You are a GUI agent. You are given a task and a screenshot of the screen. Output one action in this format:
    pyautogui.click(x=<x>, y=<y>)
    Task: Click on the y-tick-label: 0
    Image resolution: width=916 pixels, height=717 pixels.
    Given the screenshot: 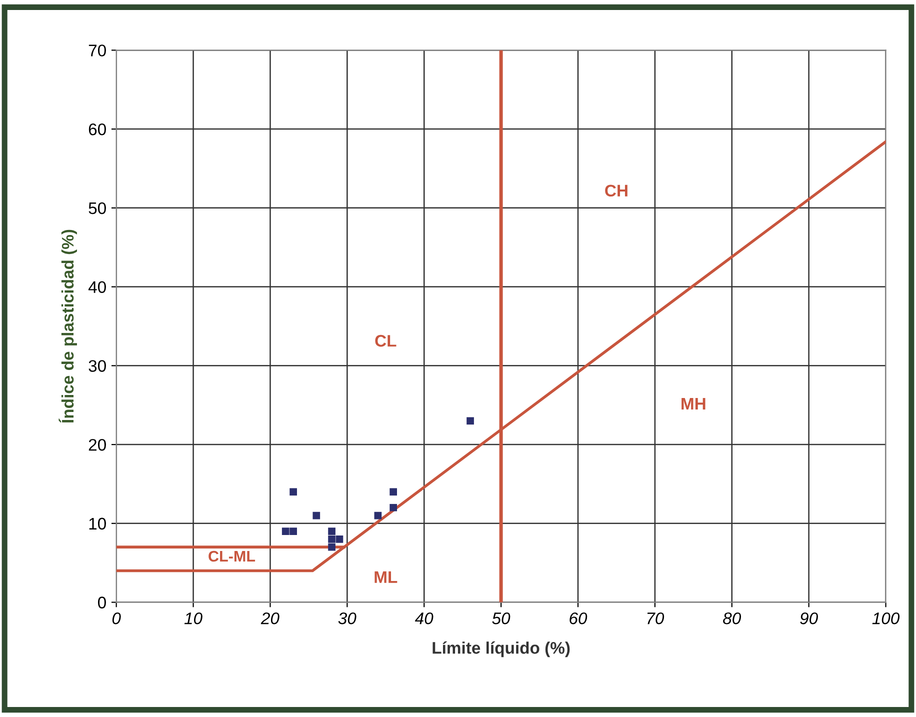 What is the action you would take?
    pyautogui.click(x=102, y=602)
    